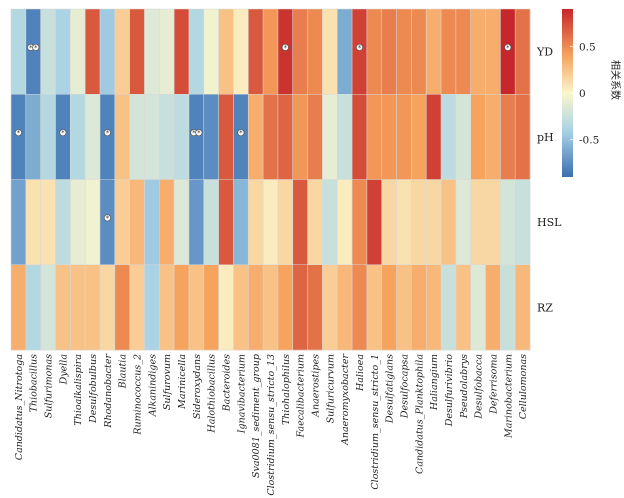 This screenshot has height=498, width=624. I want to click on row-label: RZ, so click(545, 307).